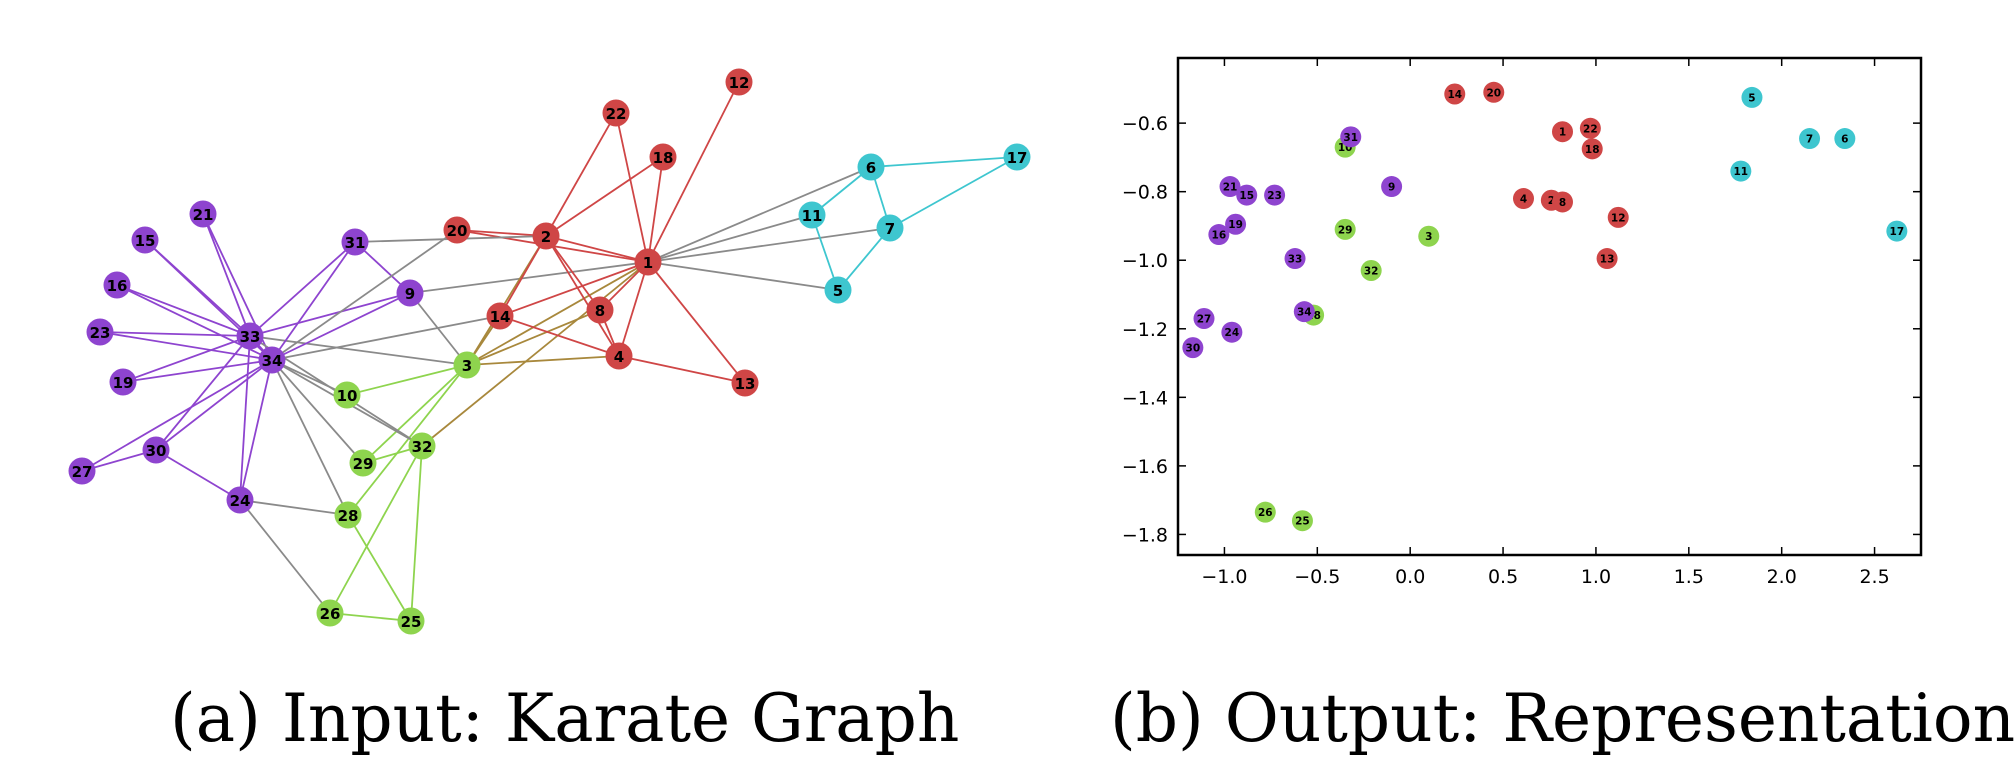 This screenshot has height=781, width=2015. I want to click on graph-node-30: 30, so click(156, 450).